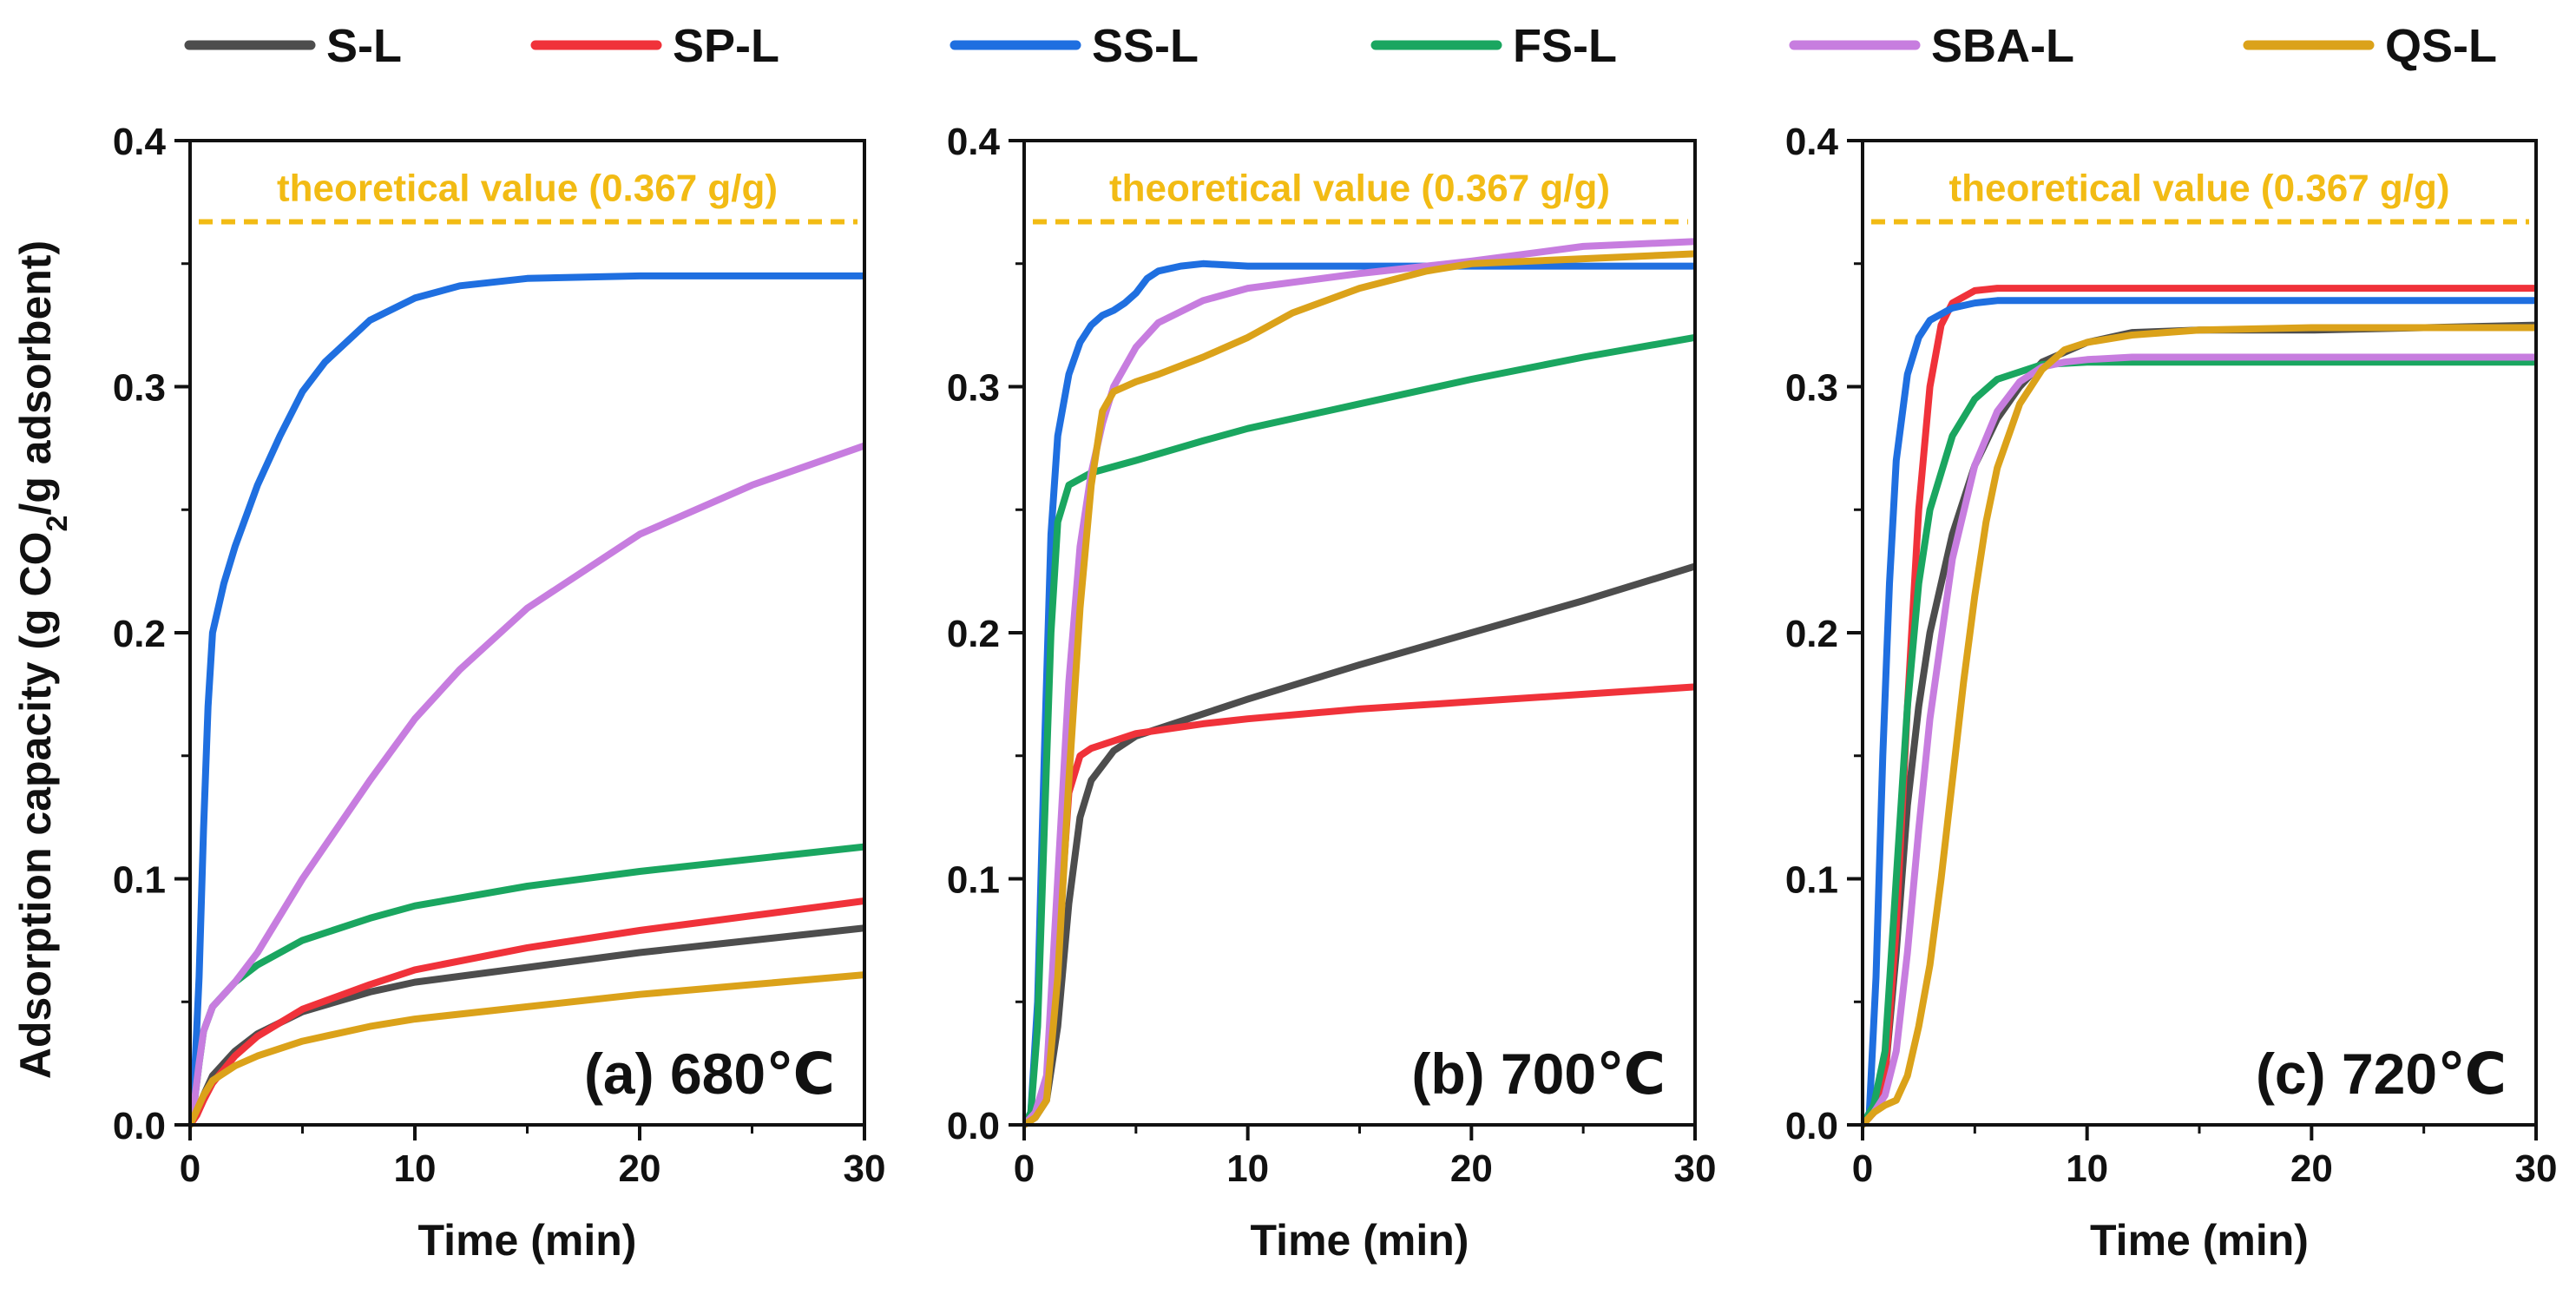  I want to click on legend-label-sba-l: SBA-L, so click(2002, 46).